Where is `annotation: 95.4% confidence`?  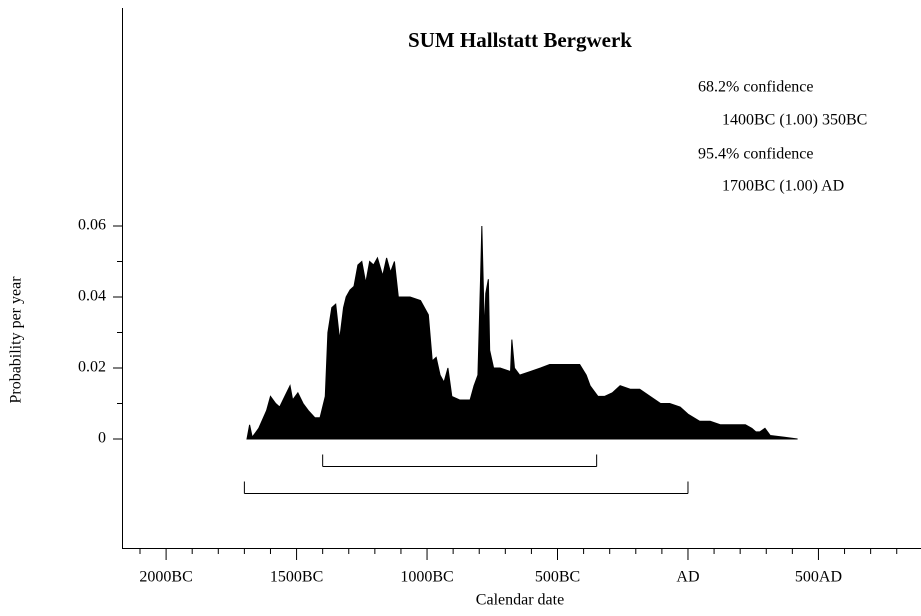
annotation: 95.4% confidence is located at coordinates (756, 154).